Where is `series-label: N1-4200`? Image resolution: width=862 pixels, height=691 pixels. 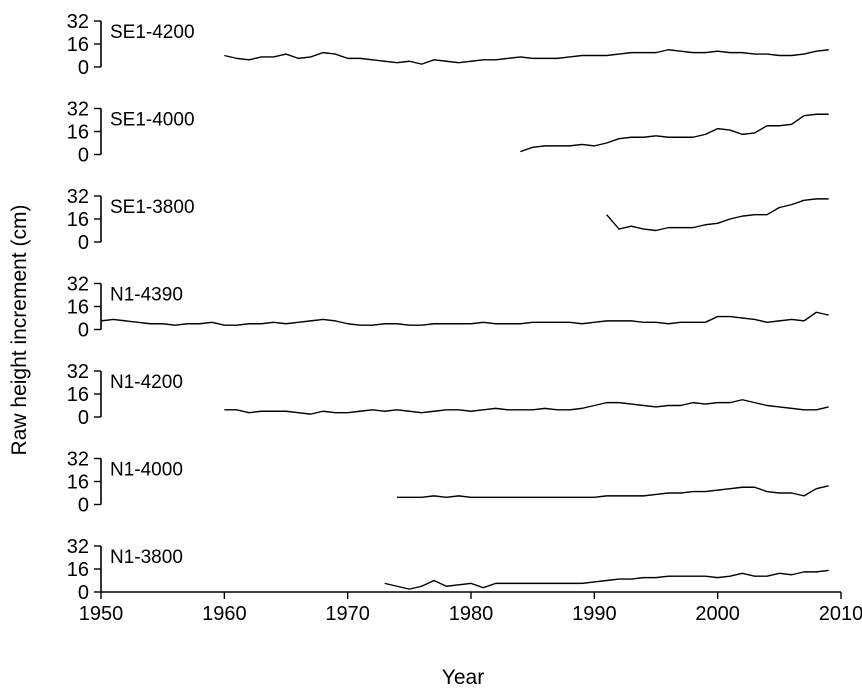
series-label: N1-4200 is located at coordinates (146, 382).